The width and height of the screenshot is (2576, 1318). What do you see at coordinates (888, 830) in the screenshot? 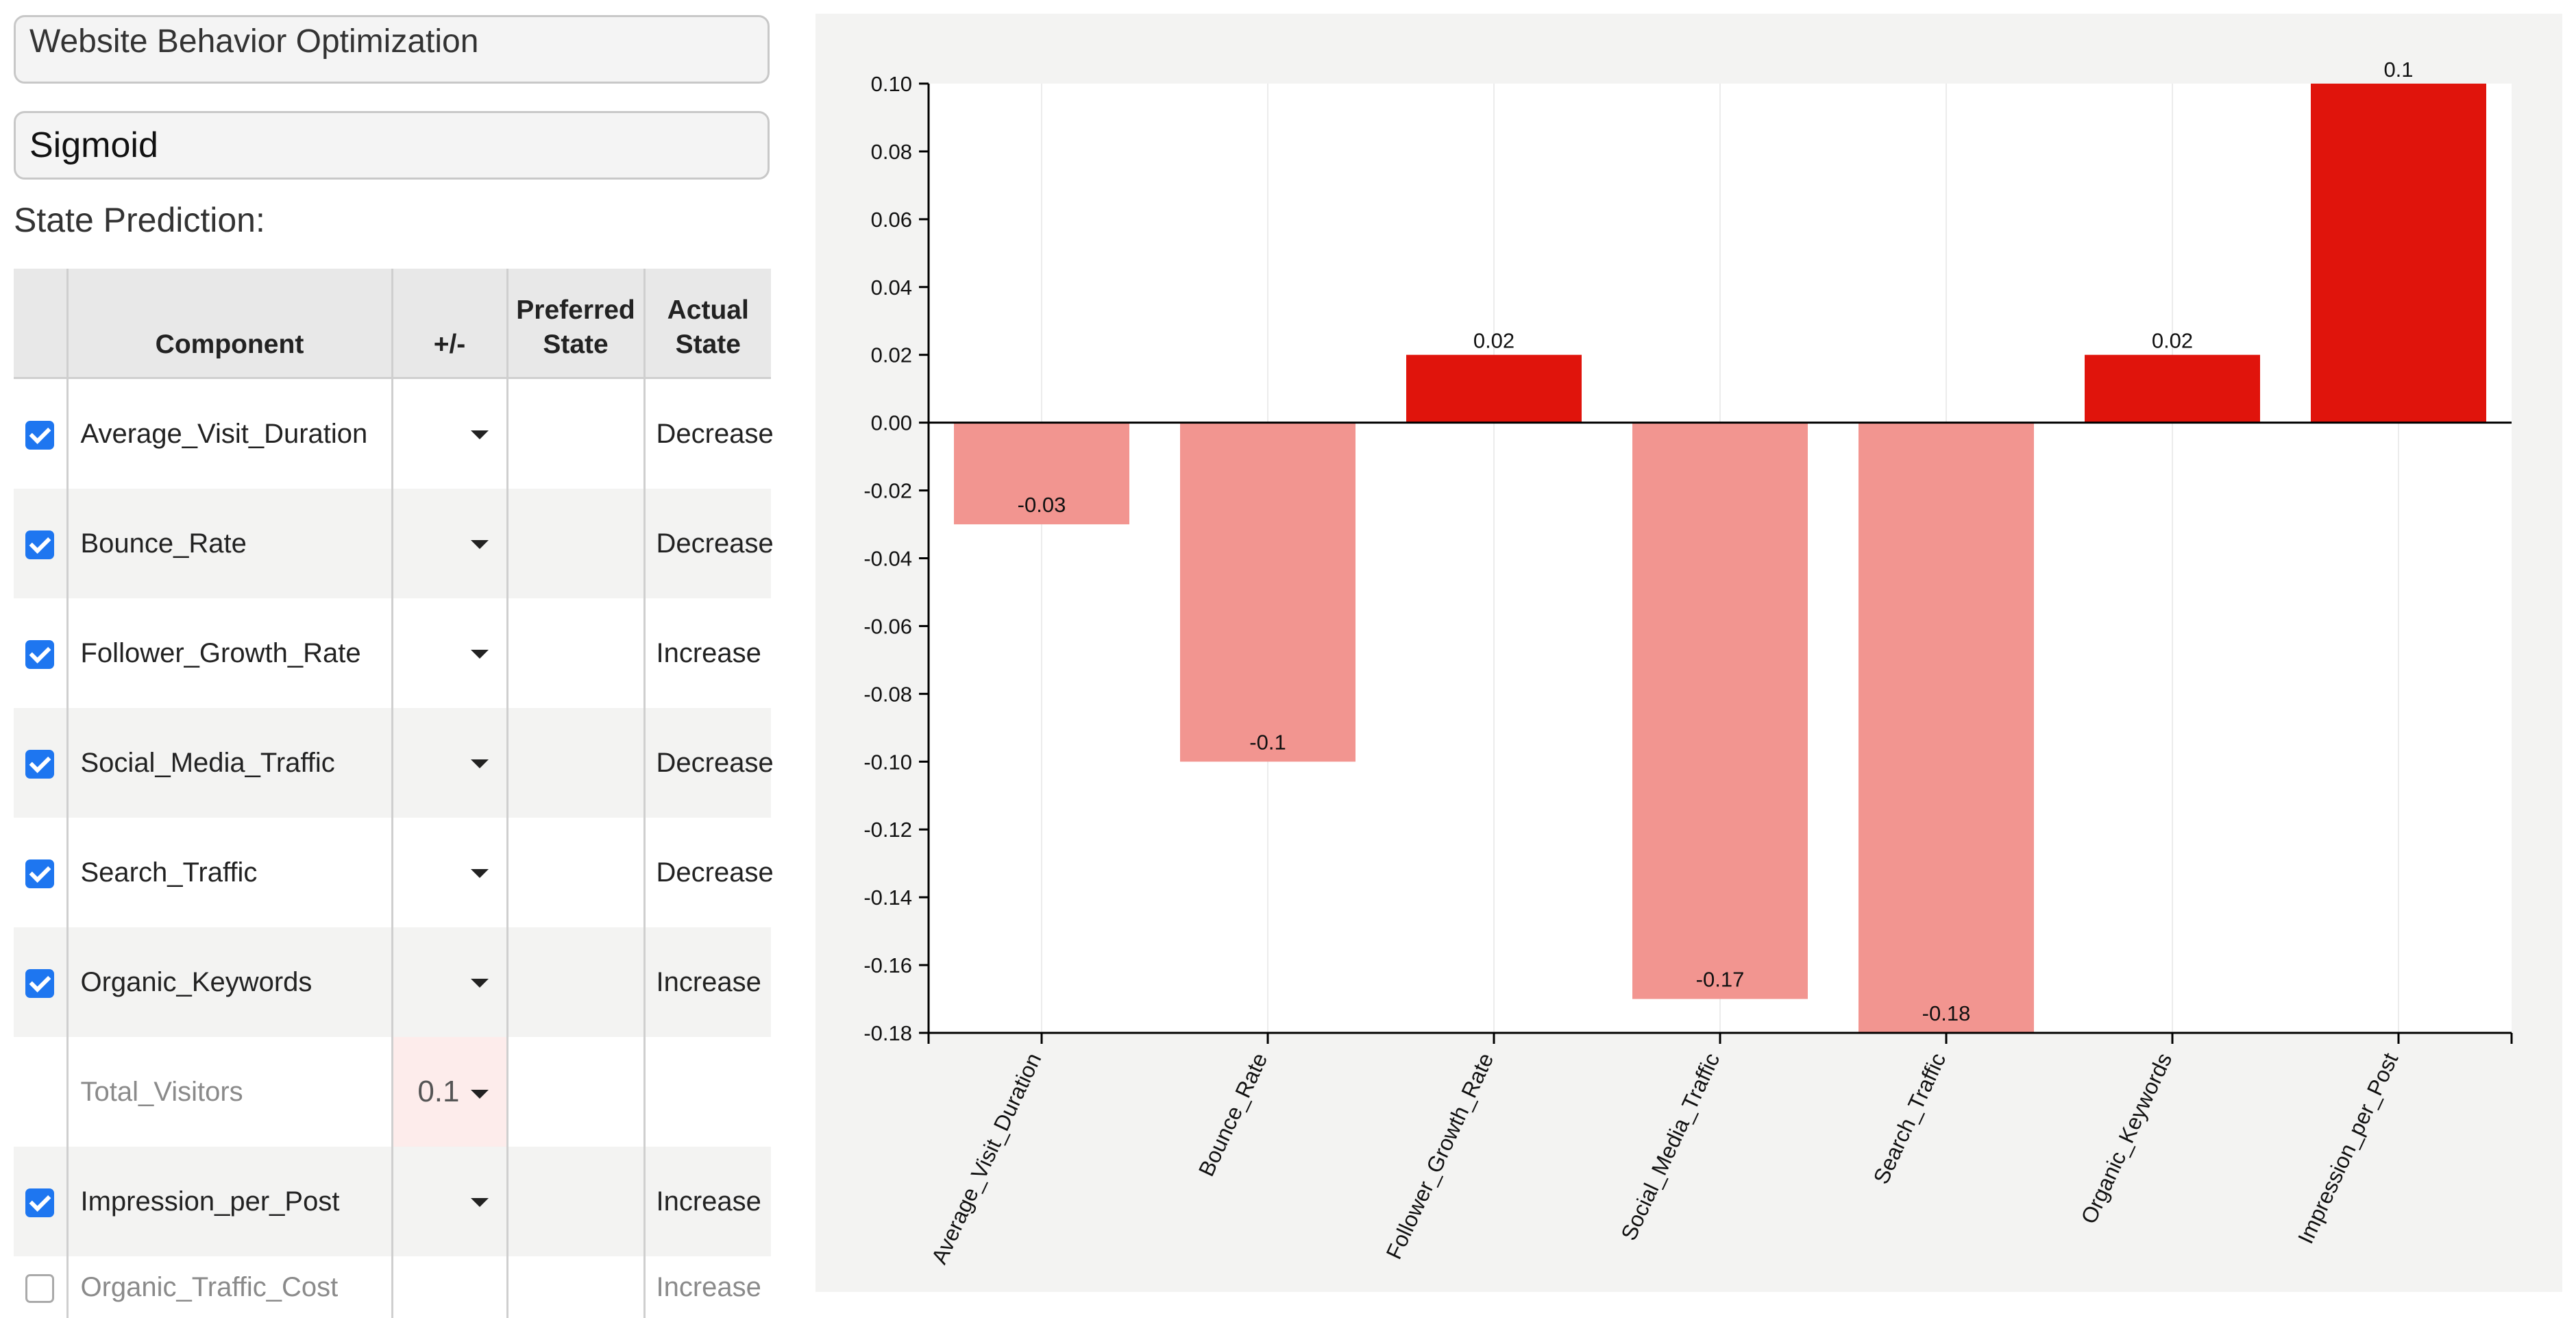
I see `y-tick-label: -0.12` at bounding box center [888, 830].